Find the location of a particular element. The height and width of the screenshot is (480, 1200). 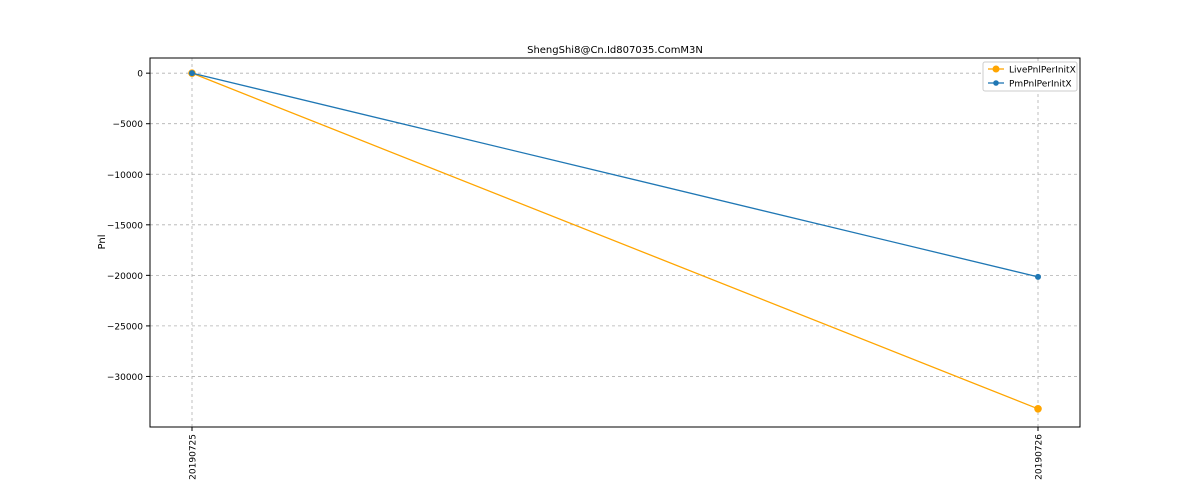

legend-label-1: LivePnlPerInitX is located at coordinates (1042, 71).